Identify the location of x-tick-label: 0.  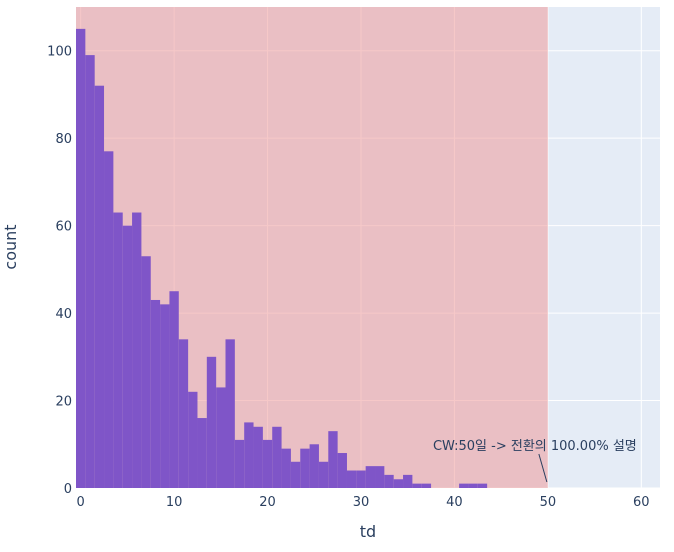
(81, 502).